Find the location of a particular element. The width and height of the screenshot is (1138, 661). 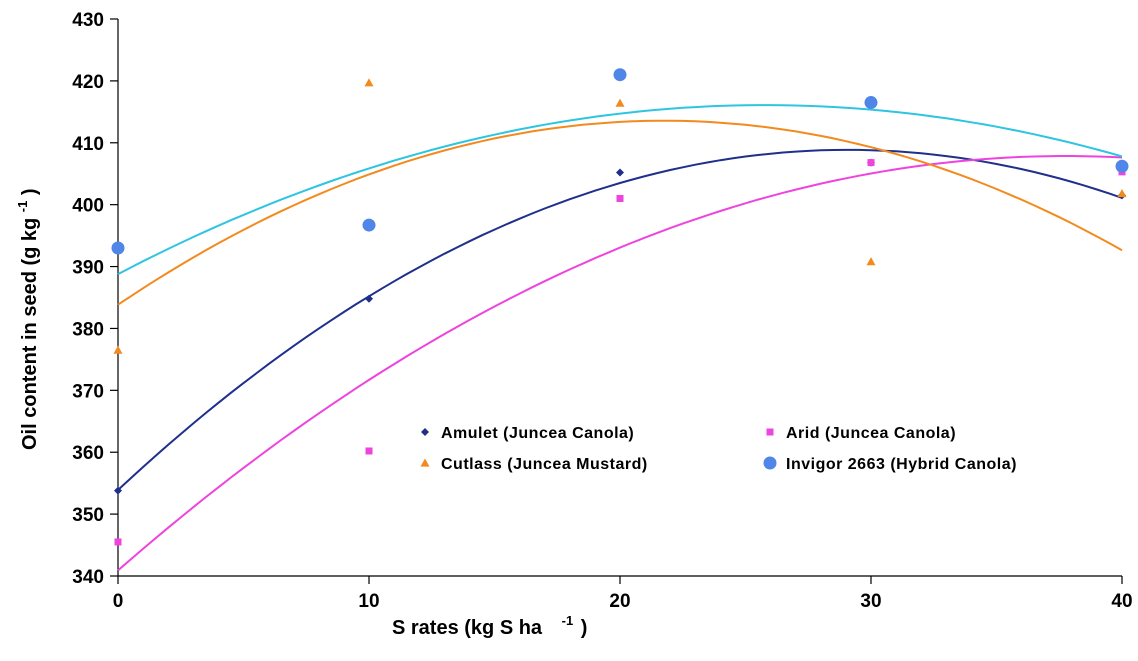

y-tick-label: 360 is located at coordinates (88, 453).